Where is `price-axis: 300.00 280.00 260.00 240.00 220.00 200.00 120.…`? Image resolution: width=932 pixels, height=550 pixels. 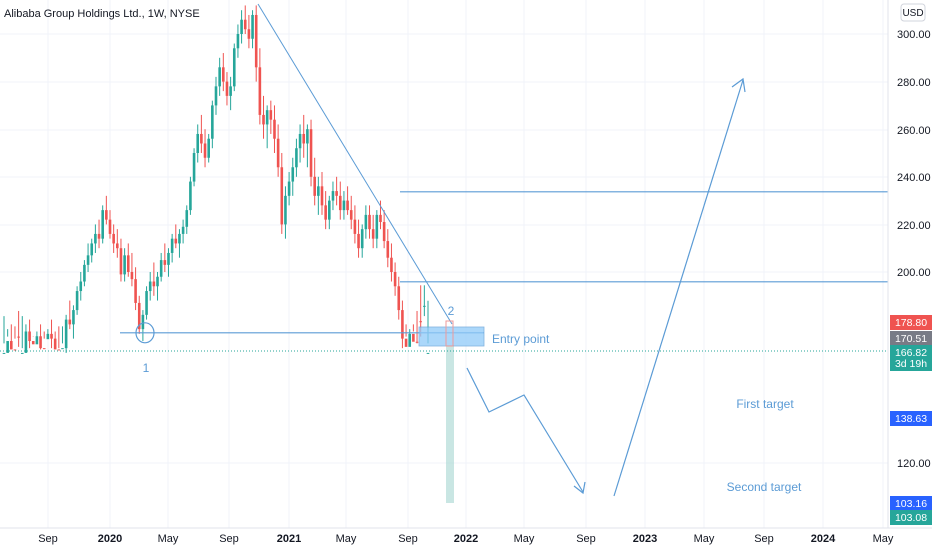
price-axis: 300.00 280.00 260.00 240.00 220.00 200.00 120.… is located at coordinates (909, 264).